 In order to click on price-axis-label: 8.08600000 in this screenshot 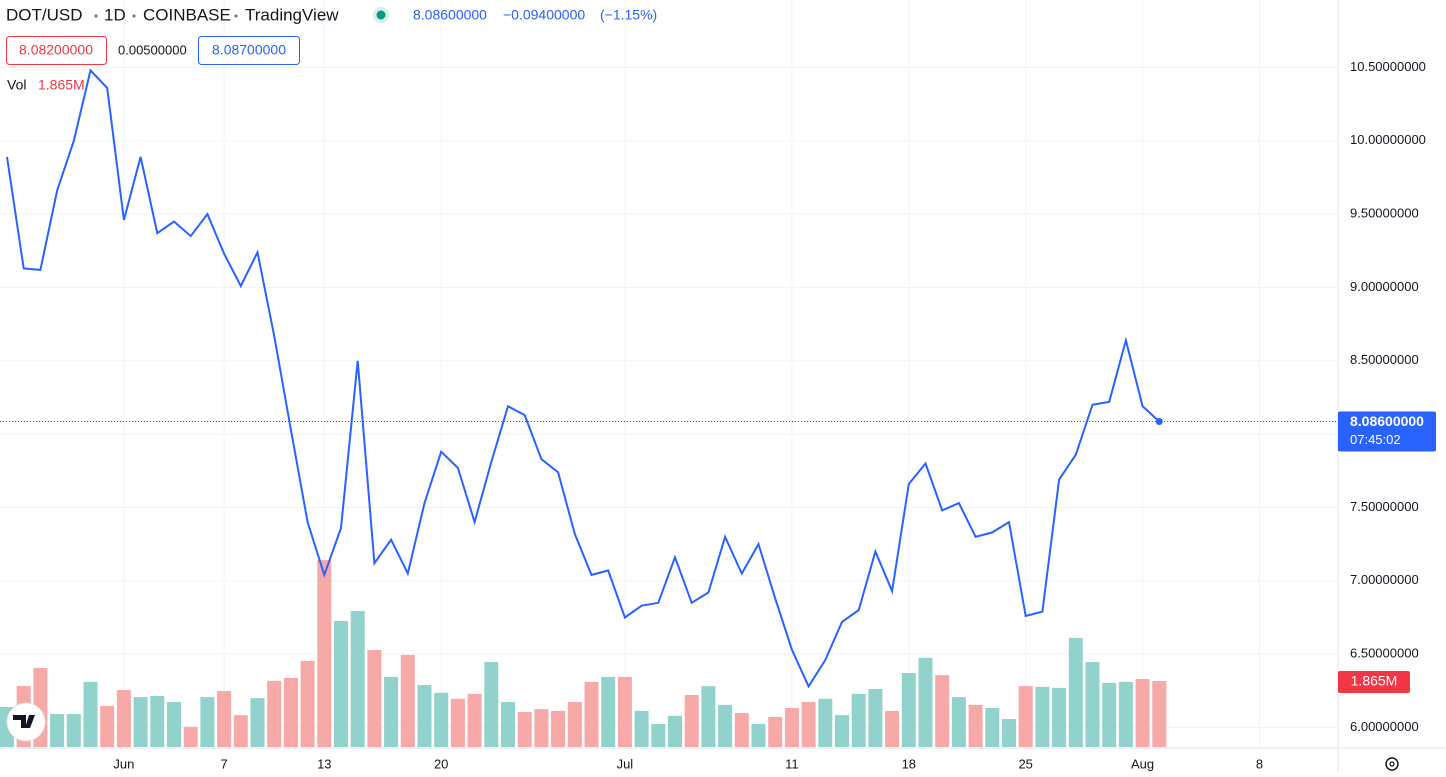, I will do `click(1387, 421)`.